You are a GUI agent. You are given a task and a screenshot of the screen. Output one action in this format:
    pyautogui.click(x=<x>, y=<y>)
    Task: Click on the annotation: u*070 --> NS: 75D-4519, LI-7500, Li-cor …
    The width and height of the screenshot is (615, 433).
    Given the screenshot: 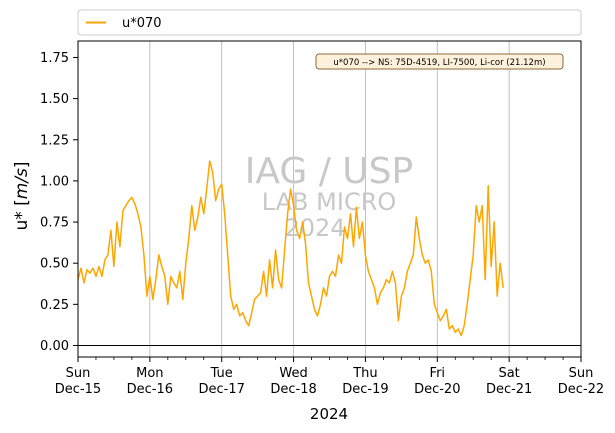 What is the action you would take?
    pyautogui.click(x=439, y=61)
    